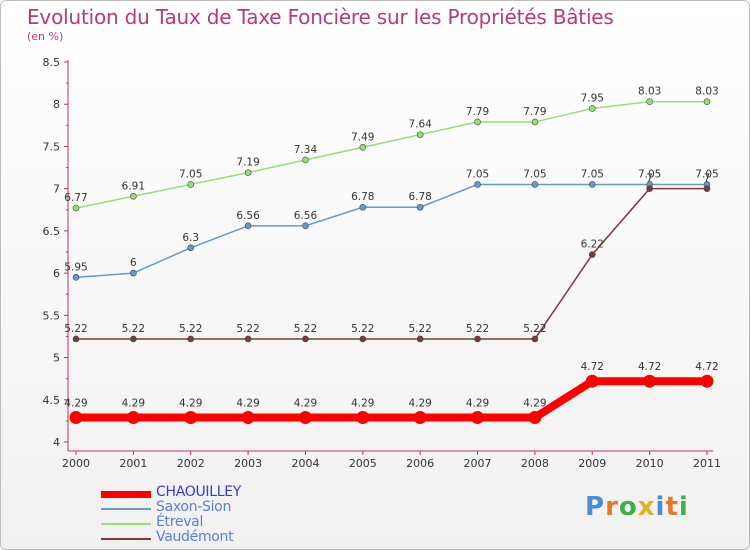 The height and width of the screenshot is (550, 750). What do you see at coordinates (56, 442) in the screenshot?
I see `y-tick-label: 4` at bounding box center [56, 442].